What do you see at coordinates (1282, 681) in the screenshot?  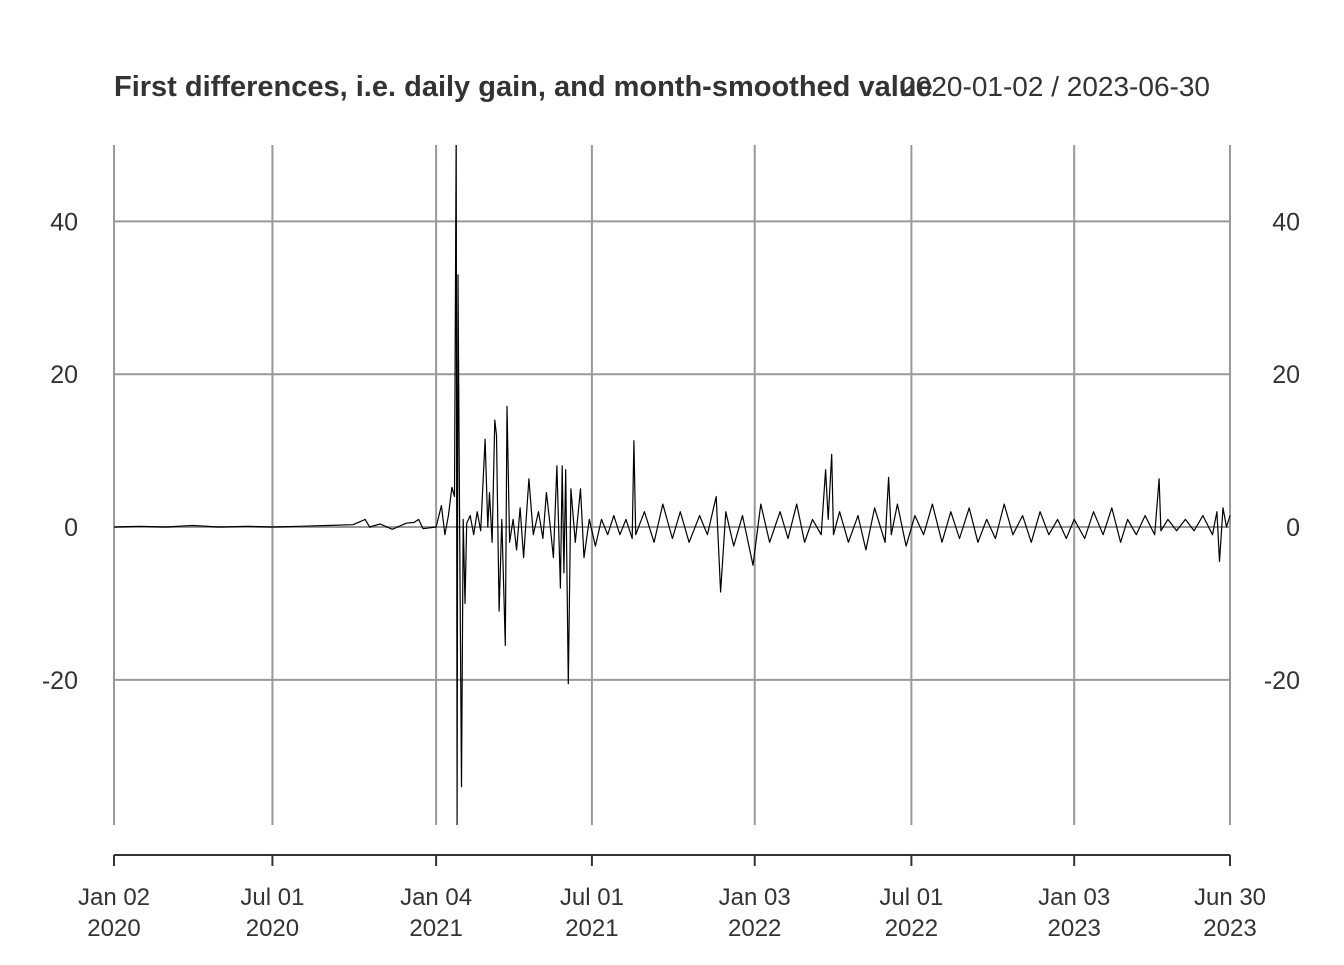 I see `y-tick-label-right: -20` at bounding box center [1282, 681].